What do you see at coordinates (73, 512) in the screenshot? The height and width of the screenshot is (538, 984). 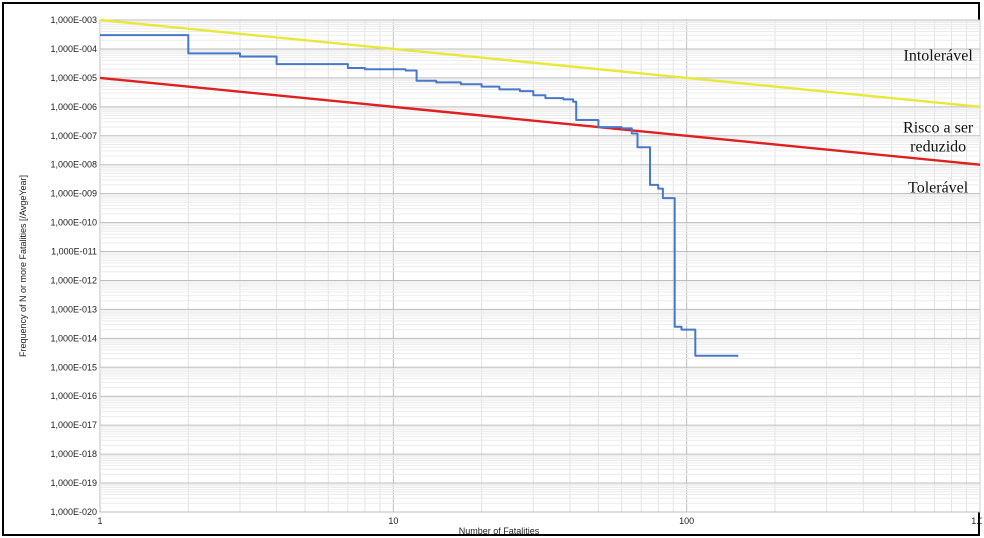 I see `y-tick-label: 1,000E-020` at bounding box center [73, 512].